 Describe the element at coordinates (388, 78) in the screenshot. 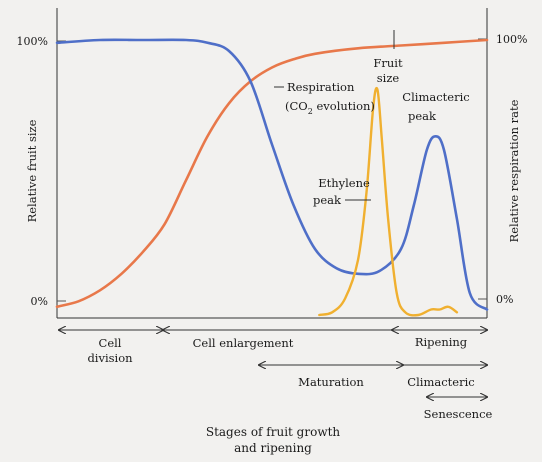

I see `fruit-size-label-2: size` at that location.